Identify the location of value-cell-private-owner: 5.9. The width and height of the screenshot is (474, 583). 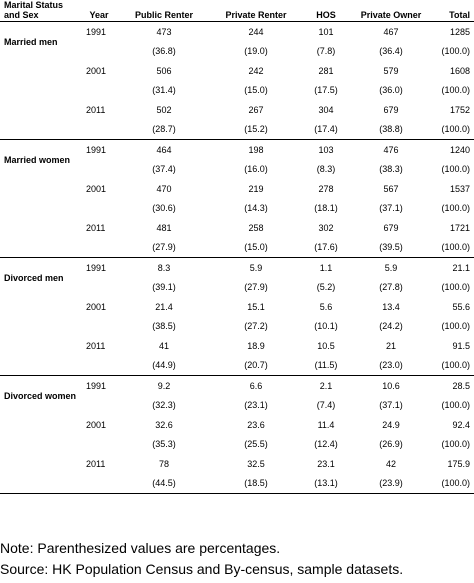
(391, 267).